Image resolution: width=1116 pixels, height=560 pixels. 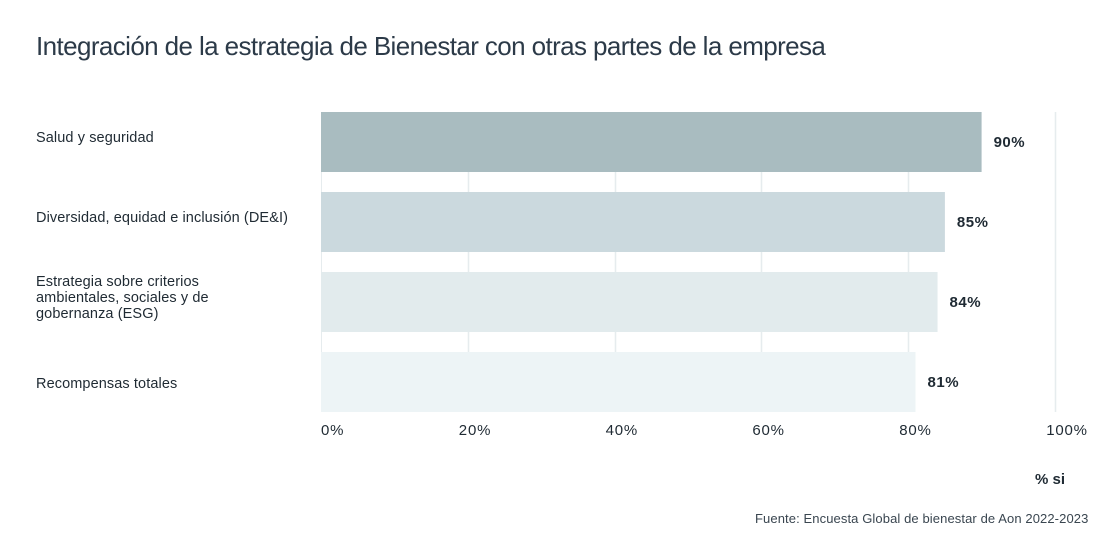 I want to click on category-label: Recompensas totales, so click(x=171, y=384).